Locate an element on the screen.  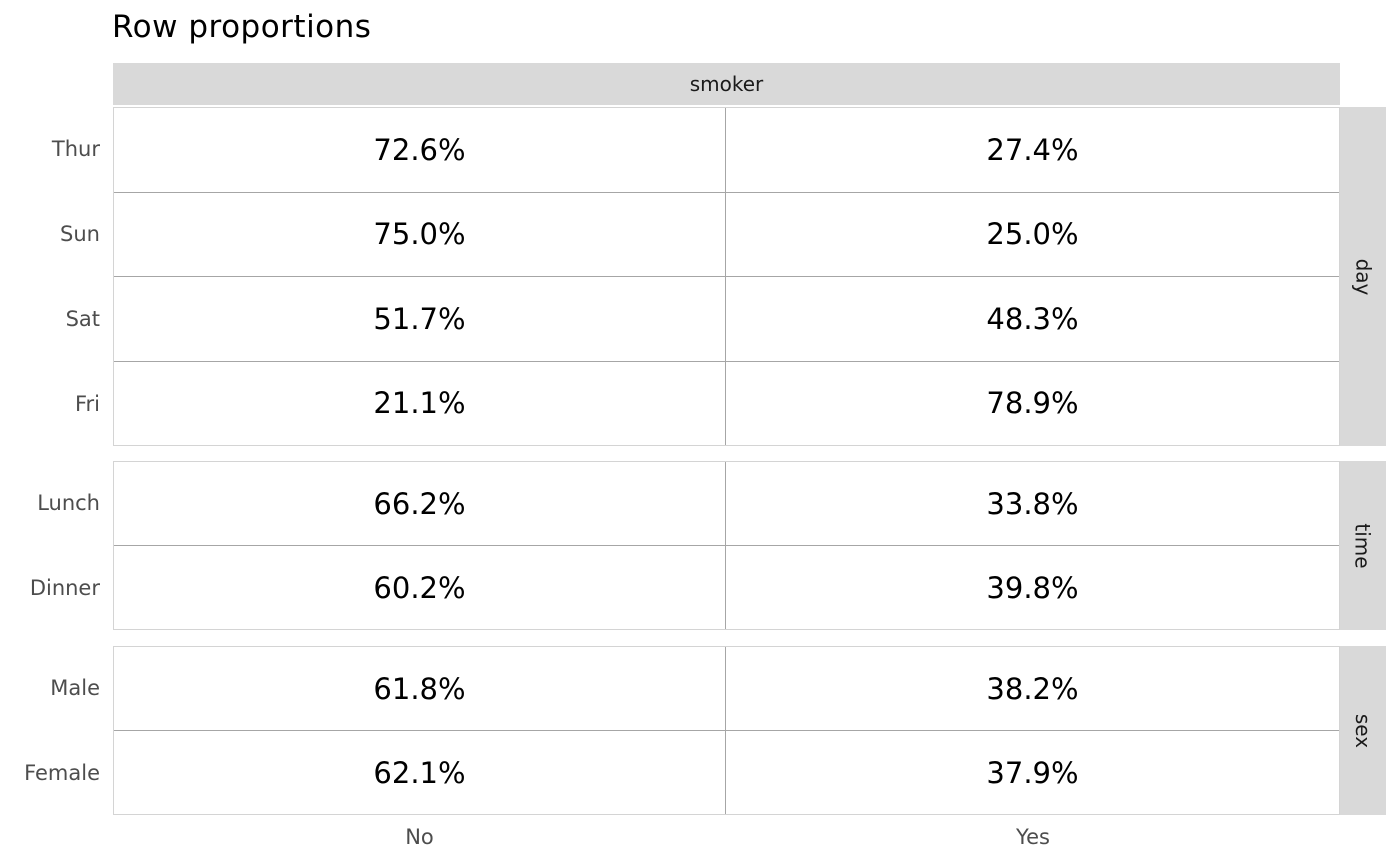
cell-sun-no: 75.0% is located at coordinates (420, 234).